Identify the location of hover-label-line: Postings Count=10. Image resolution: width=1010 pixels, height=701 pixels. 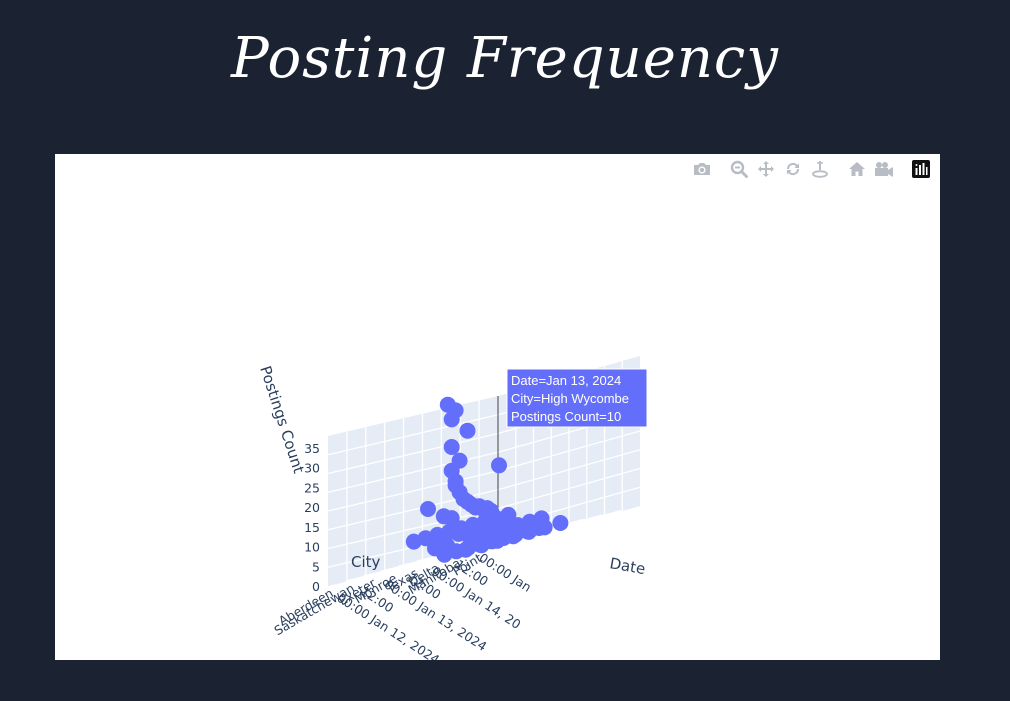
(566, 416).